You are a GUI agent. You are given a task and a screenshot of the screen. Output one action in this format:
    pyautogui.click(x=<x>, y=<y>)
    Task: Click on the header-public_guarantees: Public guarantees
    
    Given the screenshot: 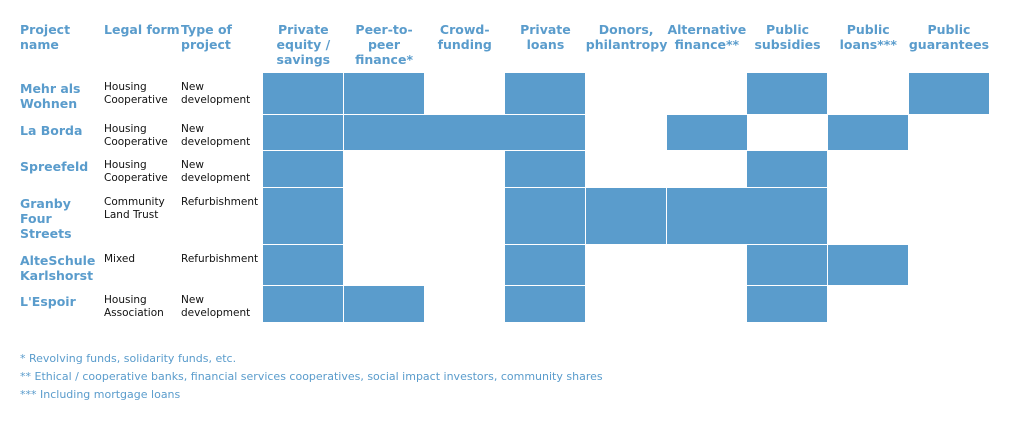 What is the action you would take?
    pyautogui.click(x=949, y=37)
    